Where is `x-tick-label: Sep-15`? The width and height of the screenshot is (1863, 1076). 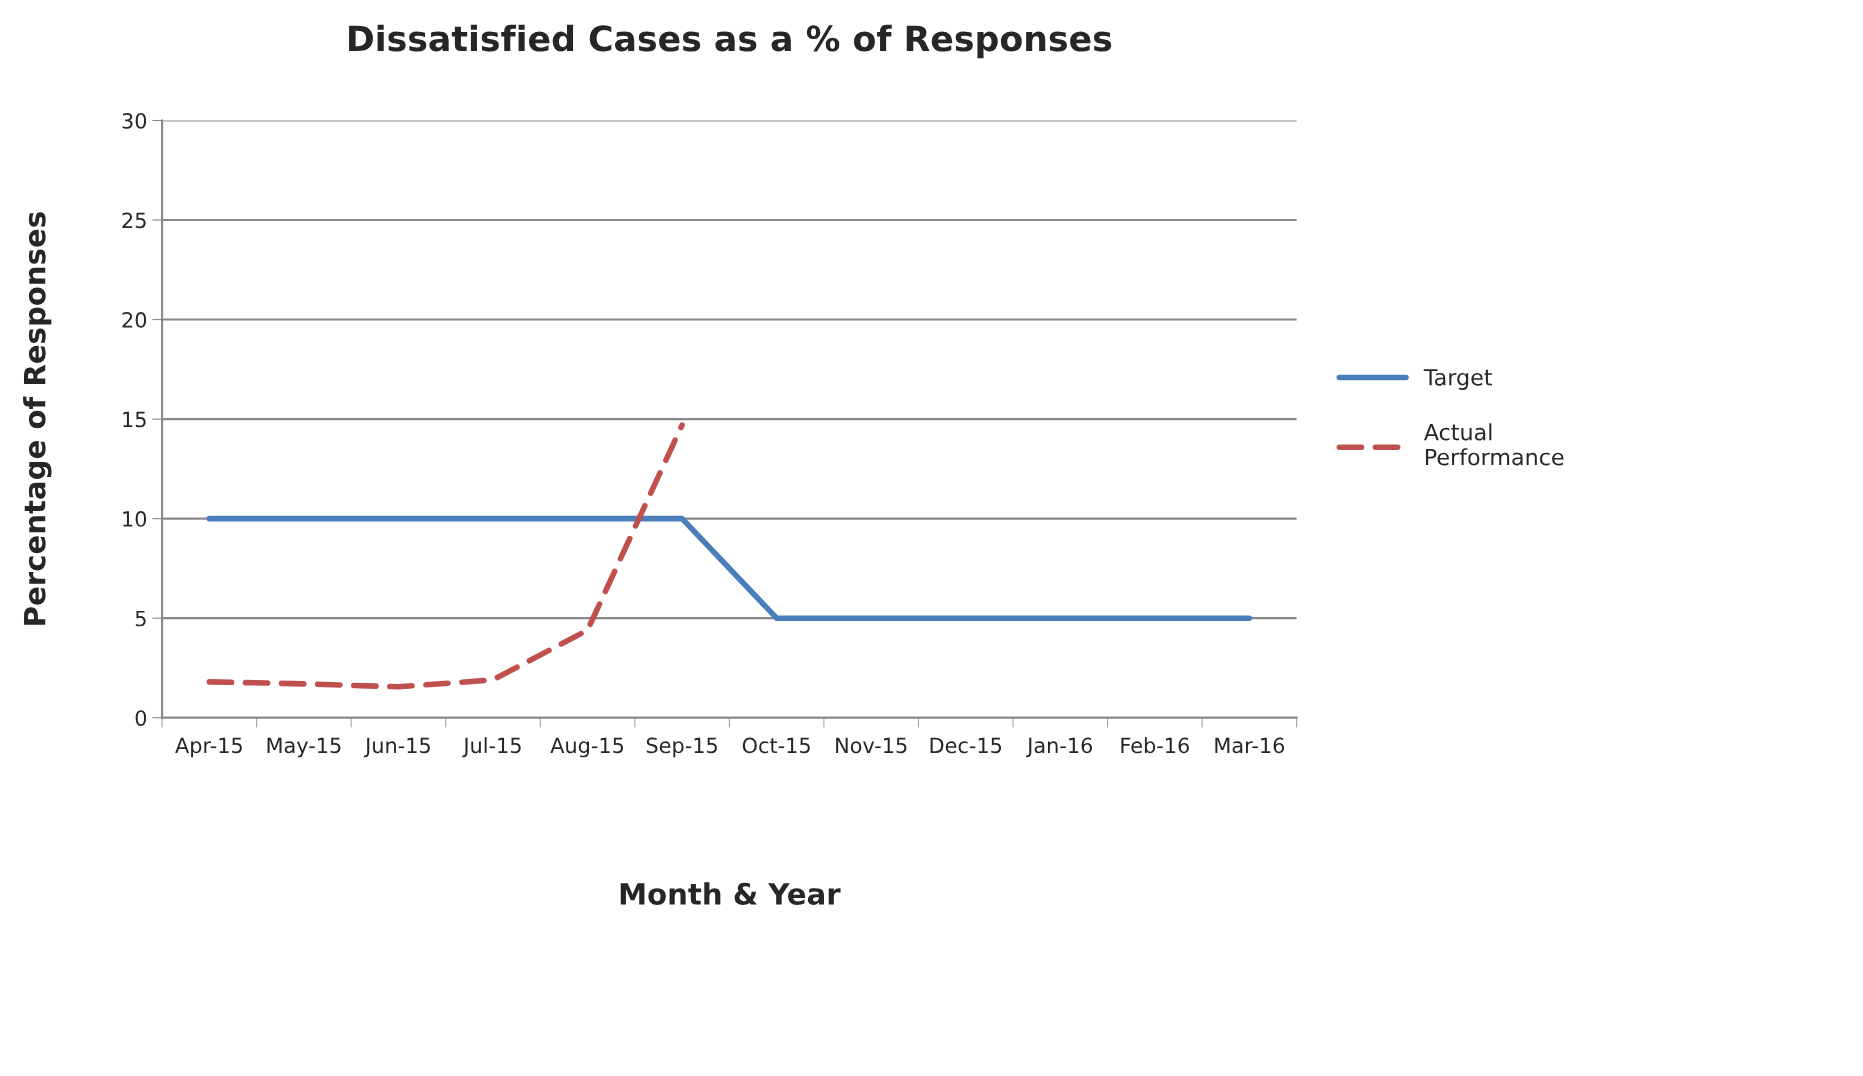 x-tick-label: Sep-15 is located at coordinates (681, 747).